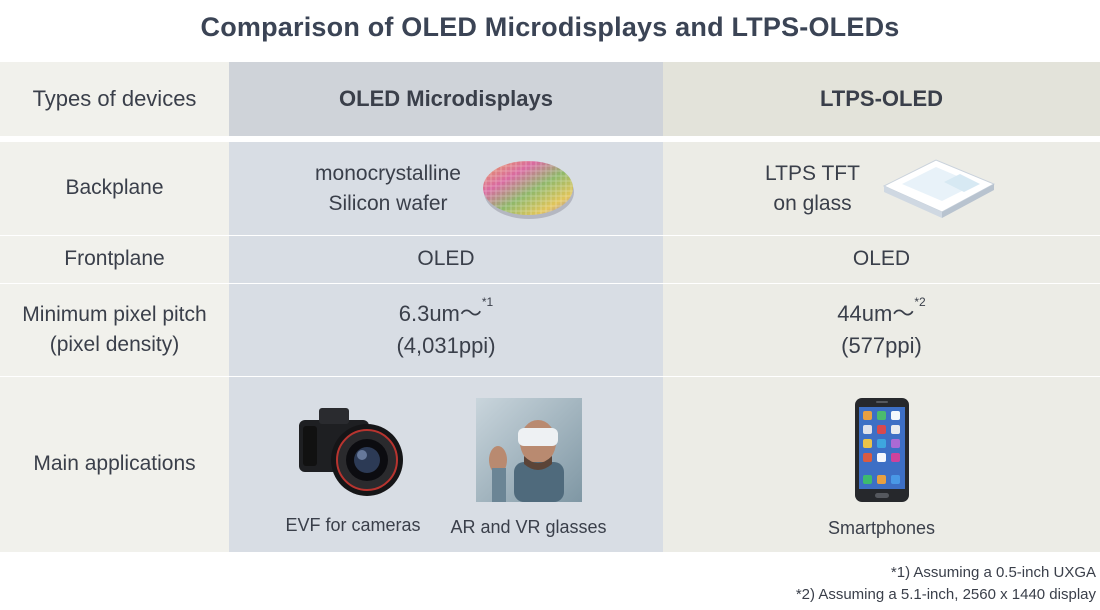 This screenshot has height=610, width=1100. I want to click on pitch-ltps-value: 44um～, so click(876, 314).